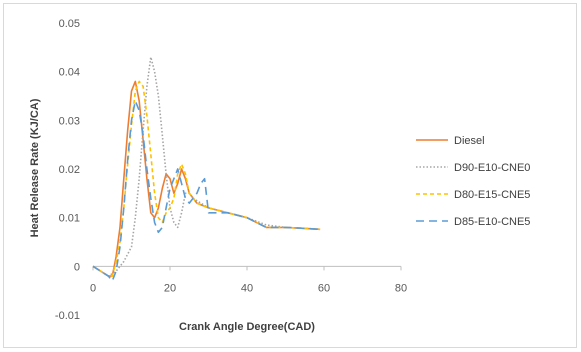 Image resolution: width=581 pixels, height=352 pixels. What do you see at coordinates (247, 327) in the screenshot?
I see `x-axis-title: Crank Angle Degree(CAD)` at bounding box center [247, 327].